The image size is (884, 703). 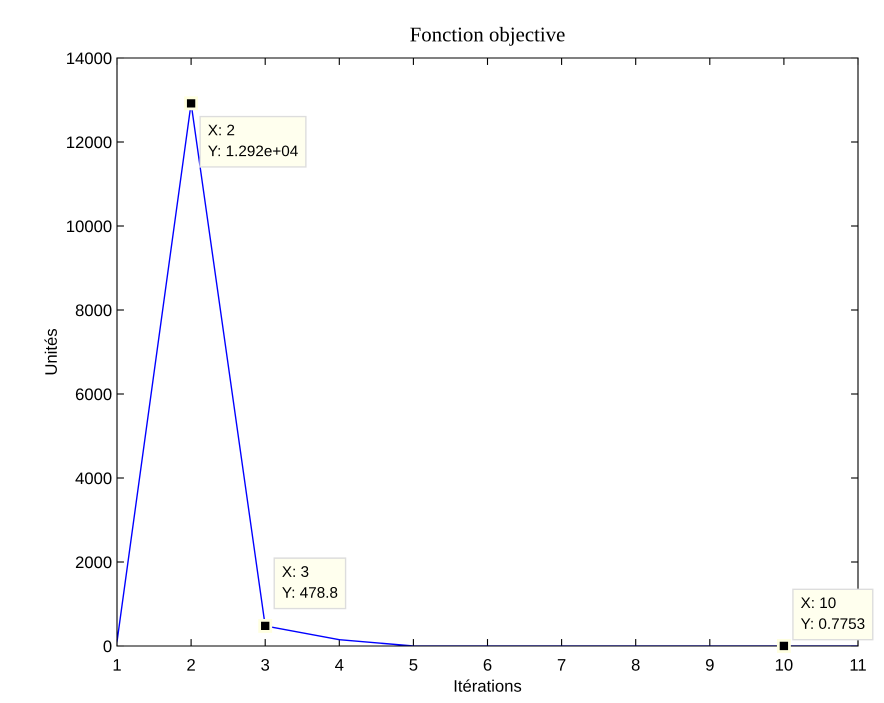 I want to click on x-tick-label: 9, so click(x=710, y=664).